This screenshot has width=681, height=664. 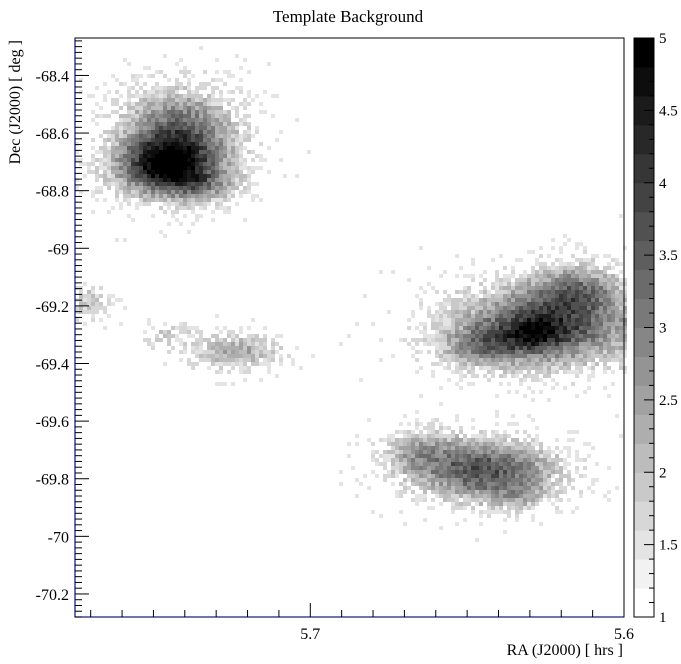 What do you see at coordinates (663, 329) in the screenshot?
I see `colorbar-tick-label: 3` at bounding box center [663, 329].